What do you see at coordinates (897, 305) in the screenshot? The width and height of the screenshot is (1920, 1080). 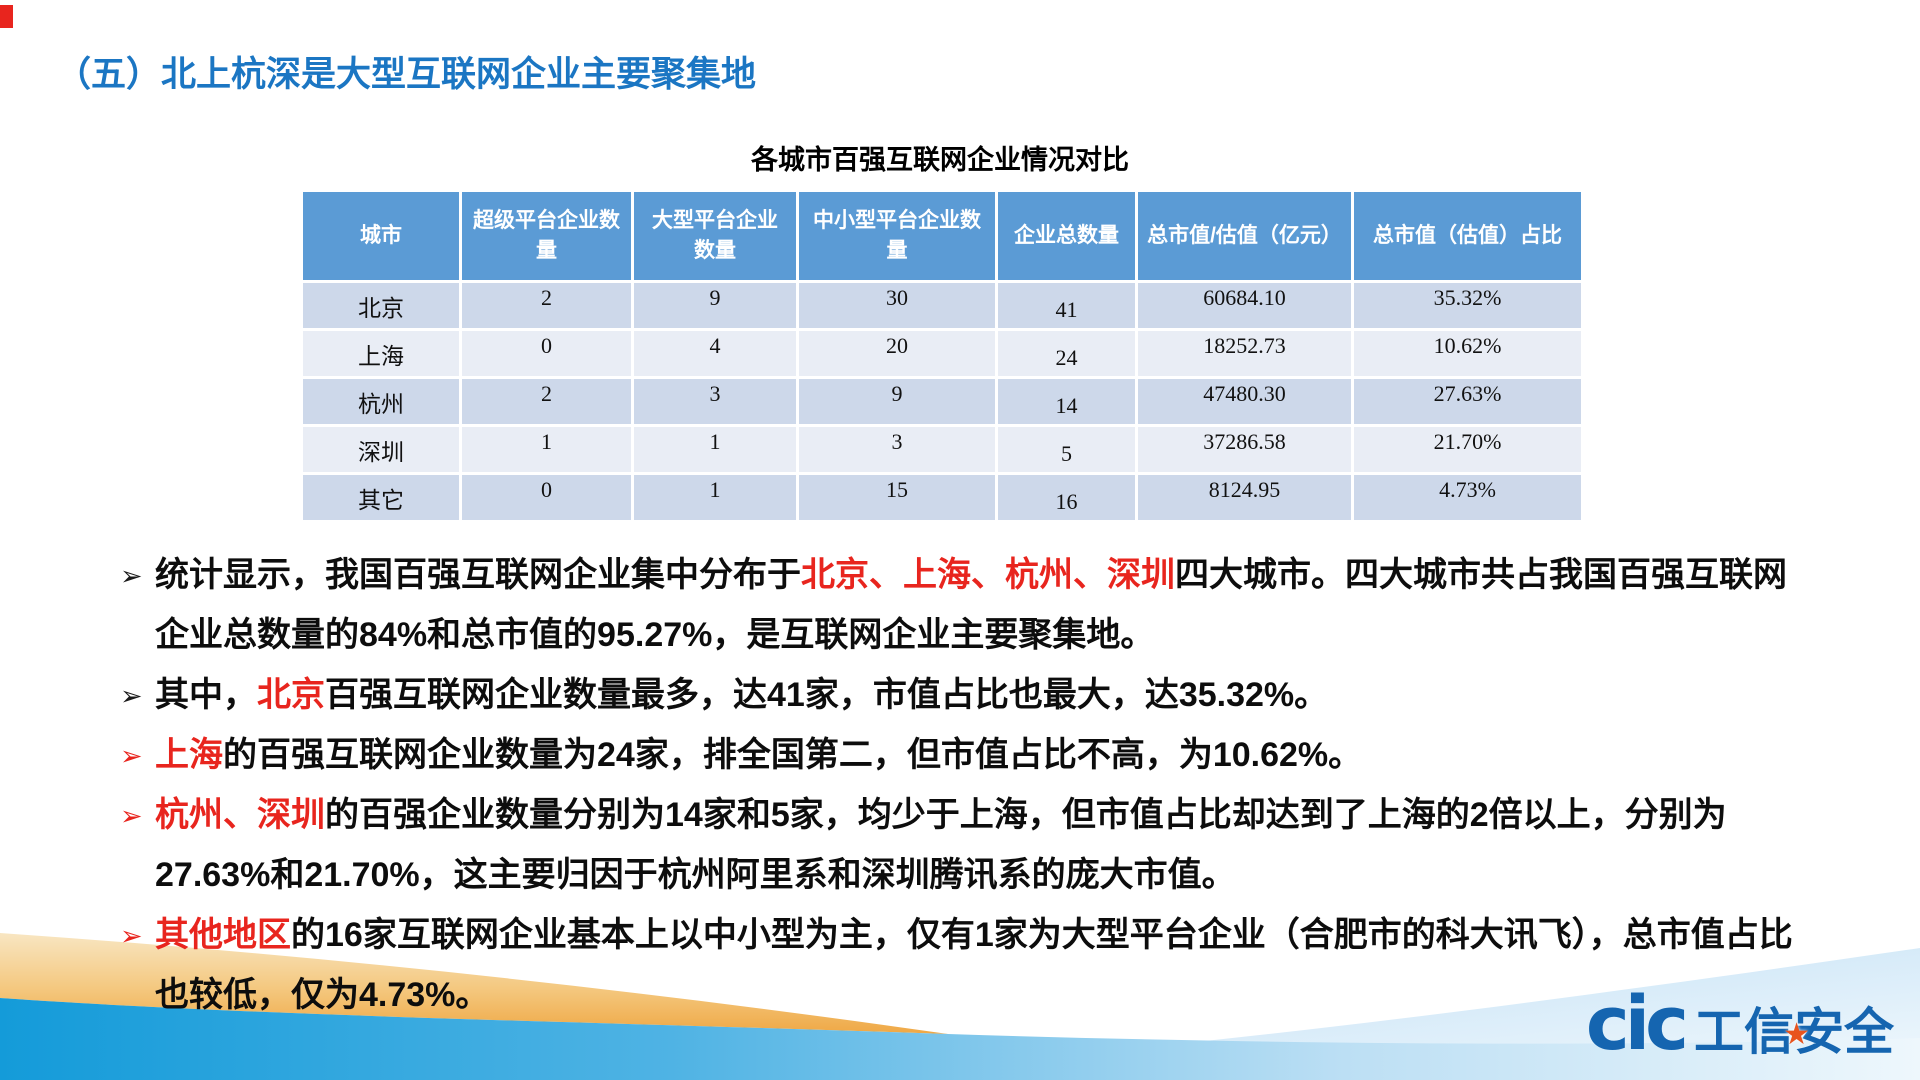 I see `value-cell: 30` at bounding box center [897, 305].